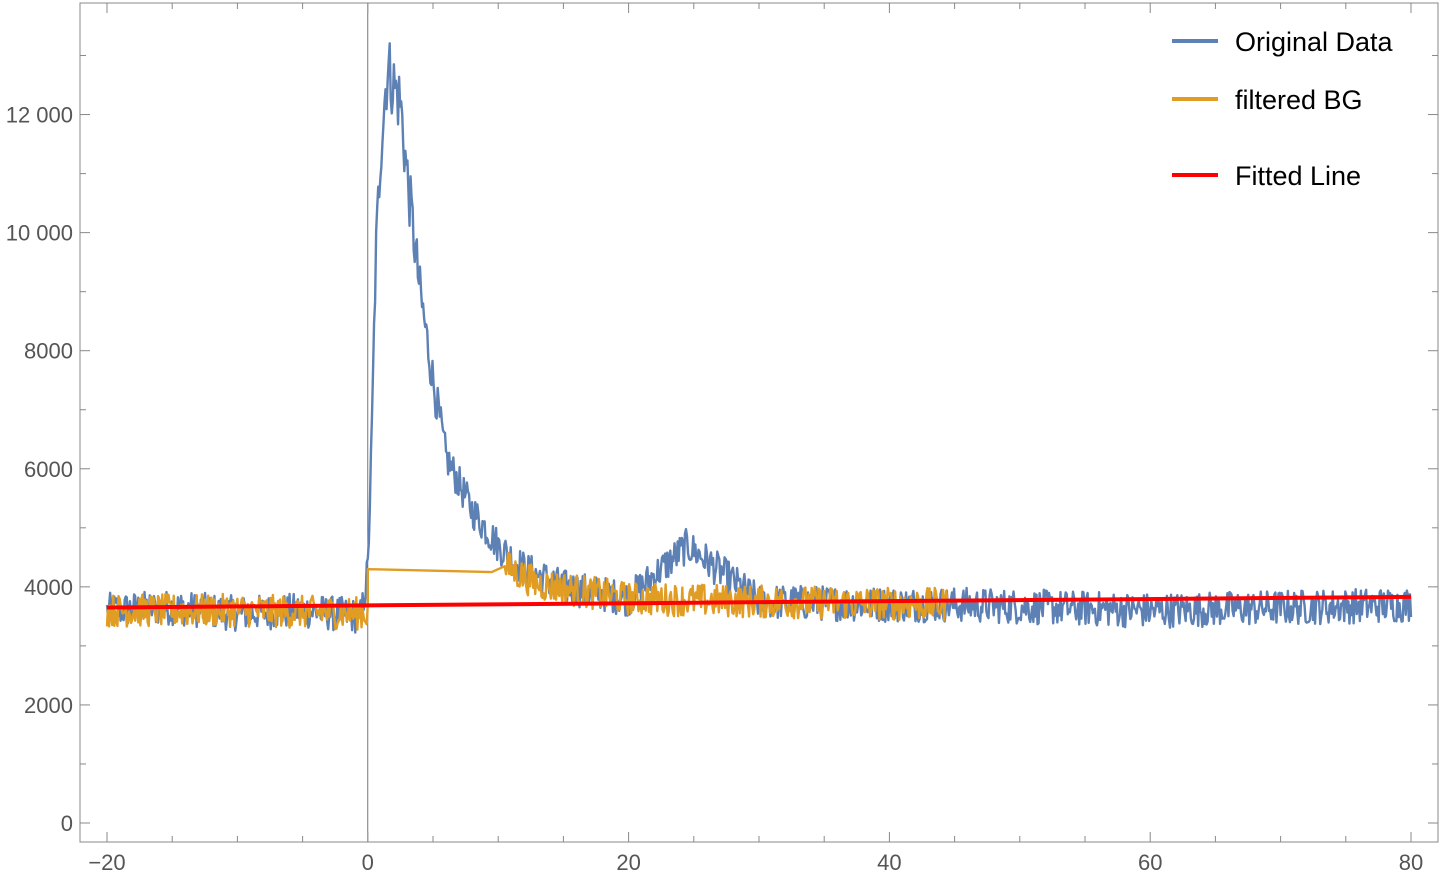 This screenshot has width=1440, height=885. What do you see at coordinates (39, 233) in the screenshot?
I see `y-tick-label: 10 000` at bounding box center [39, 233].